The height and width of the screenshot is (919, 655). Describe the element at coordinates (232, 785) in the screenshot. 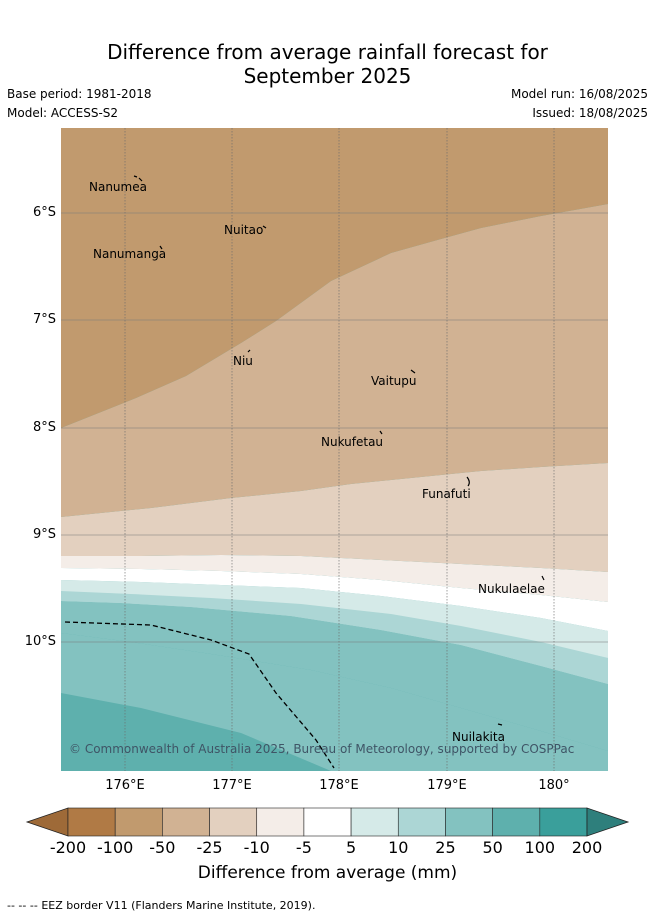

I see `lon-tick-177e: 177°E` at that location.